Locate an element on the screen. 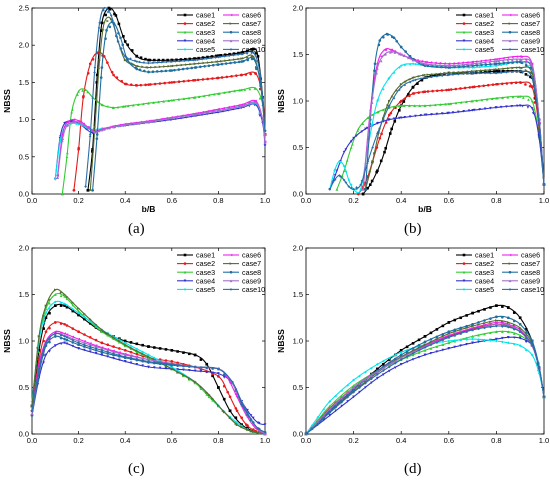 The width and height of the screenshot is (550, 488). series-line-case6 is located at coordinates (425, 378).